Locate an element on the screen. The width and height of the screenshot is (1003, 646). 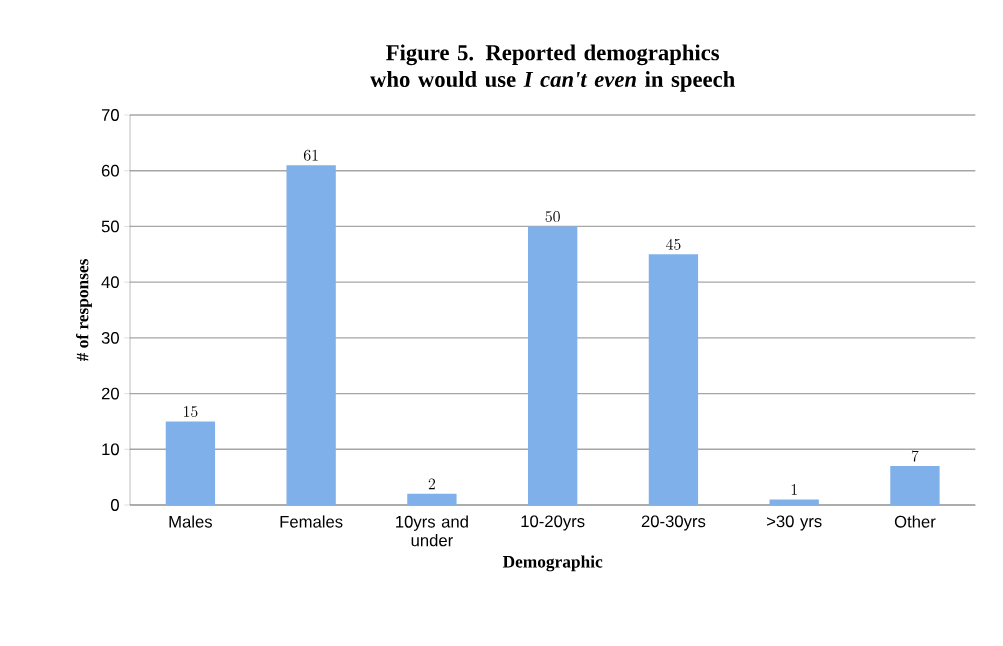
x-tick-label: Other is located at coordinates (915, 521).